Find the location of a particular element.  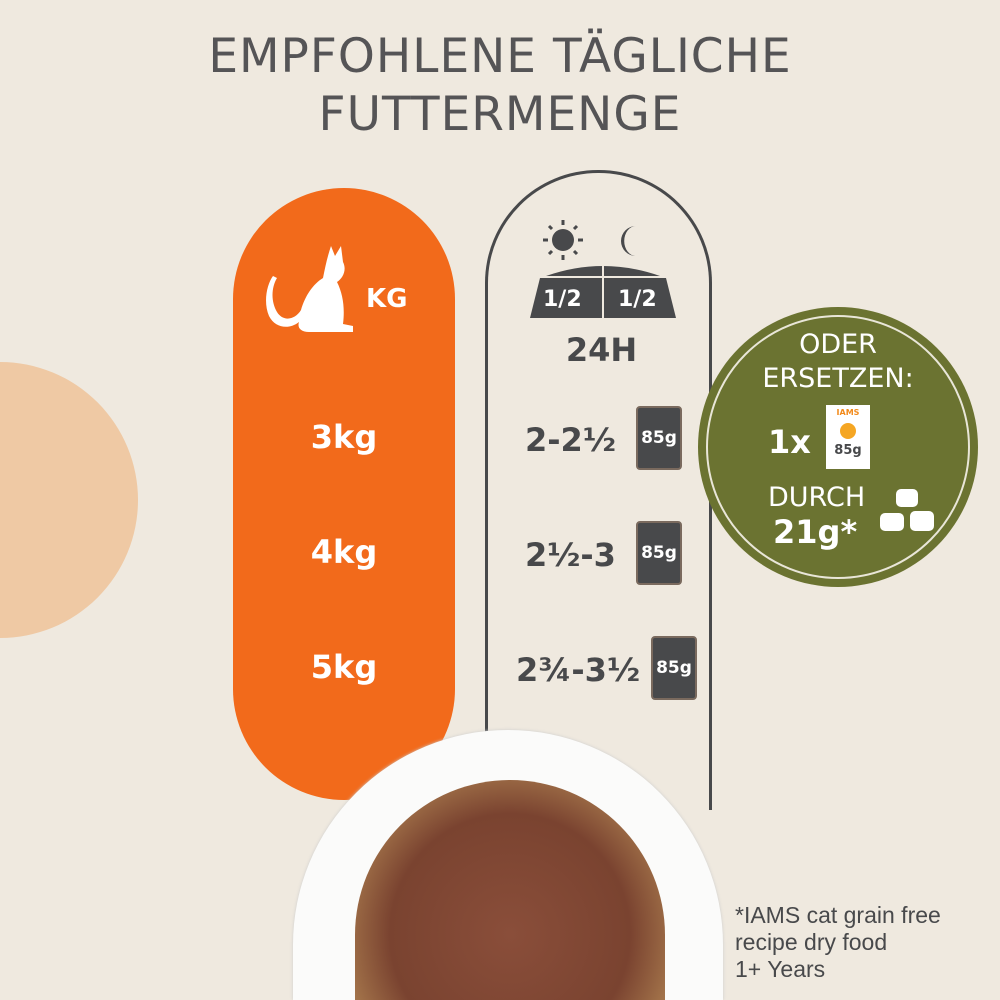

bowl-day-portion: 1/2 is located at coordinates (562, 299).